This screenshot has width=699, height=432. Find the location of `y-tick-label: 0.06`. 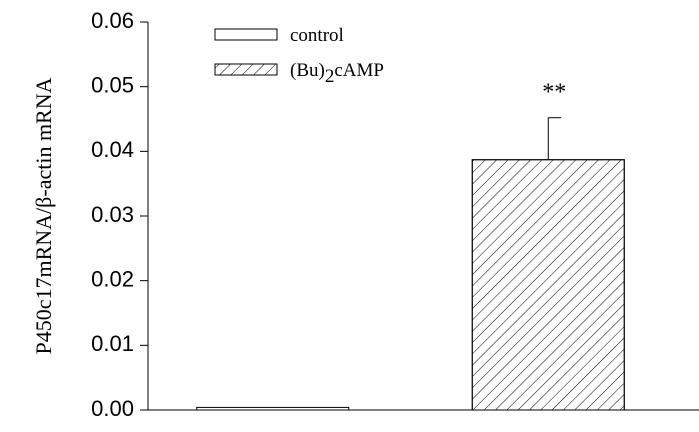

y-tick-label: 0.06 is located at coordinates (112, 20).